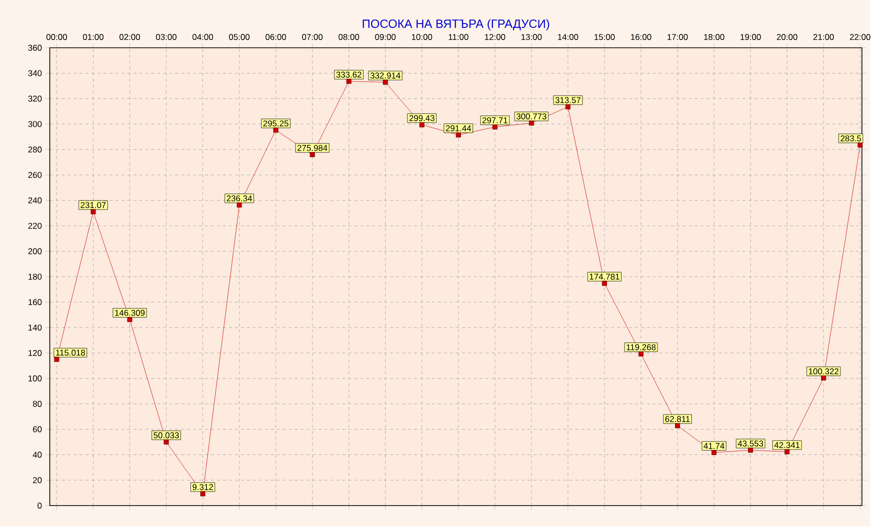 The height and width of the screenshot is (527, 874). Describe the element at coordinates (851, 139) in the screenshot. I see `data-label: 283.5` at that location.